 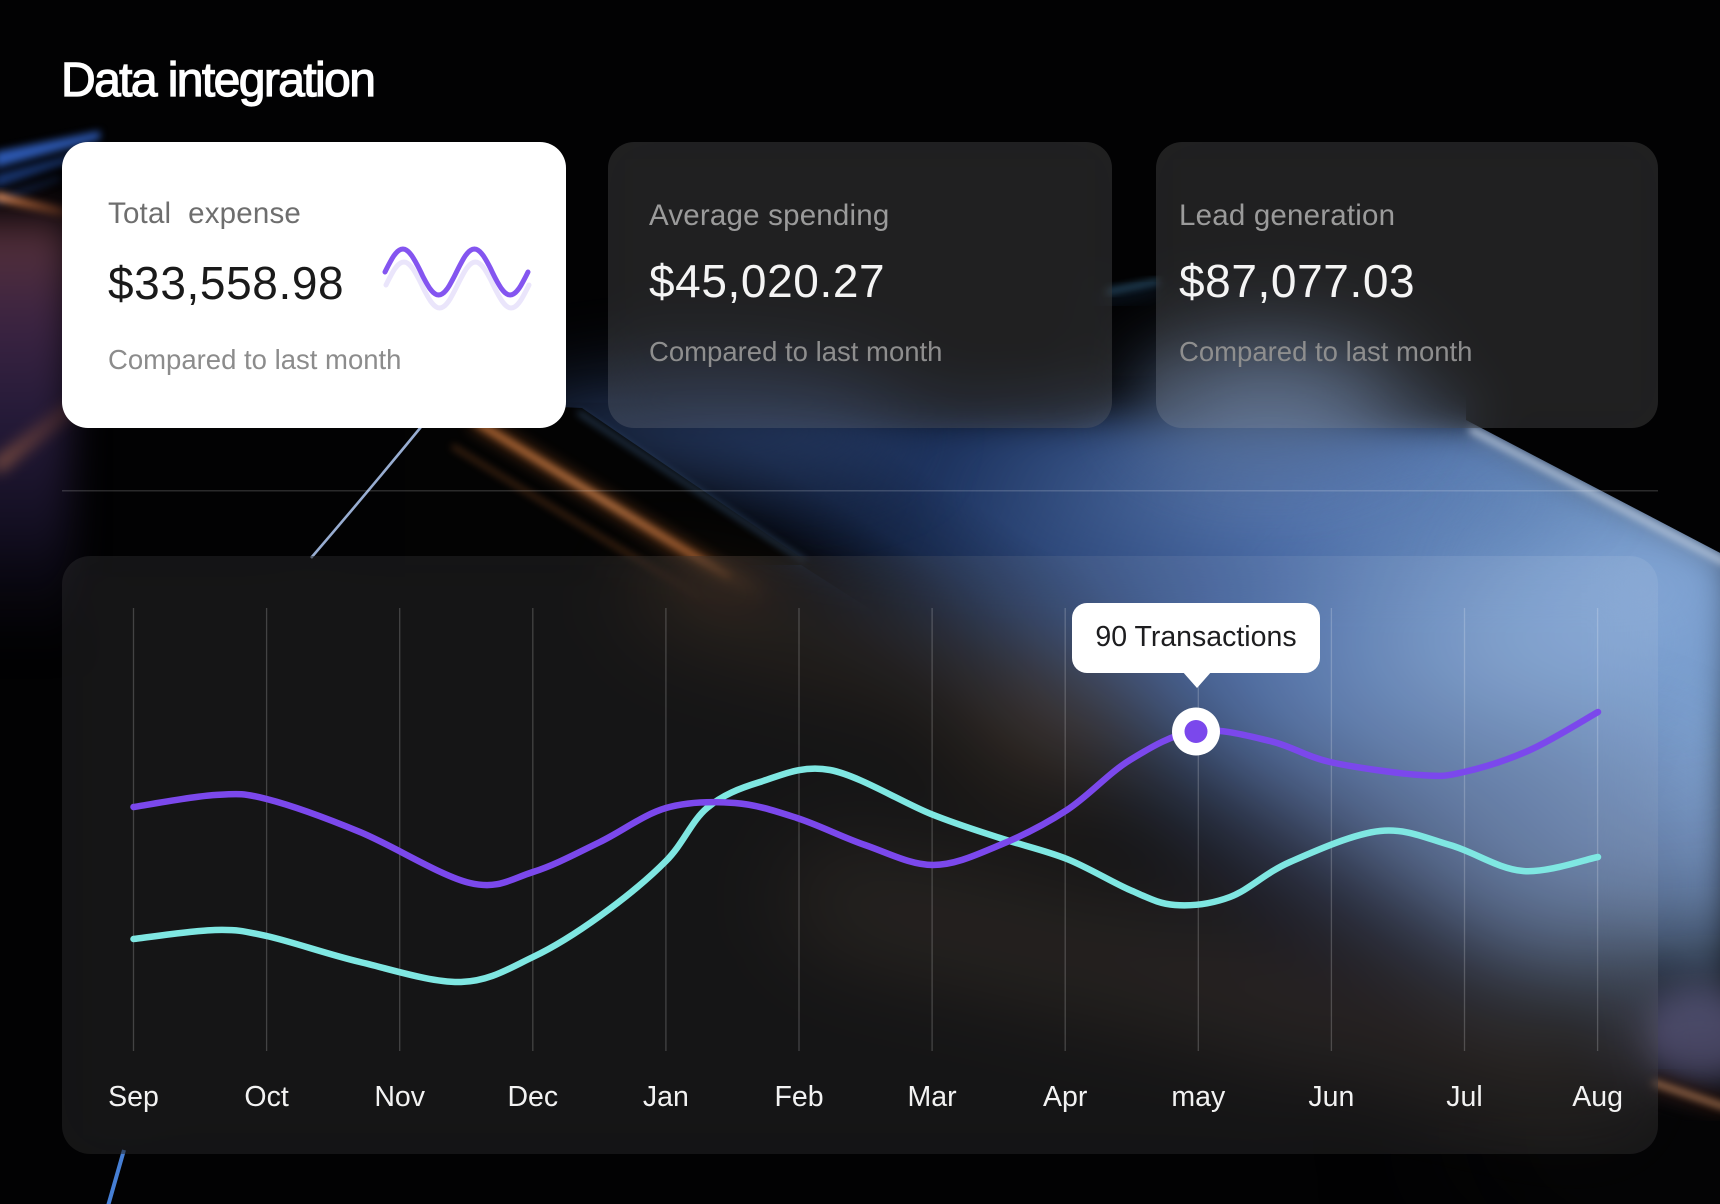 What do you see at coordinates (399, 1097) in the screenshot?
I see `svg-text: Nov` at bounding box center [399, 1097].